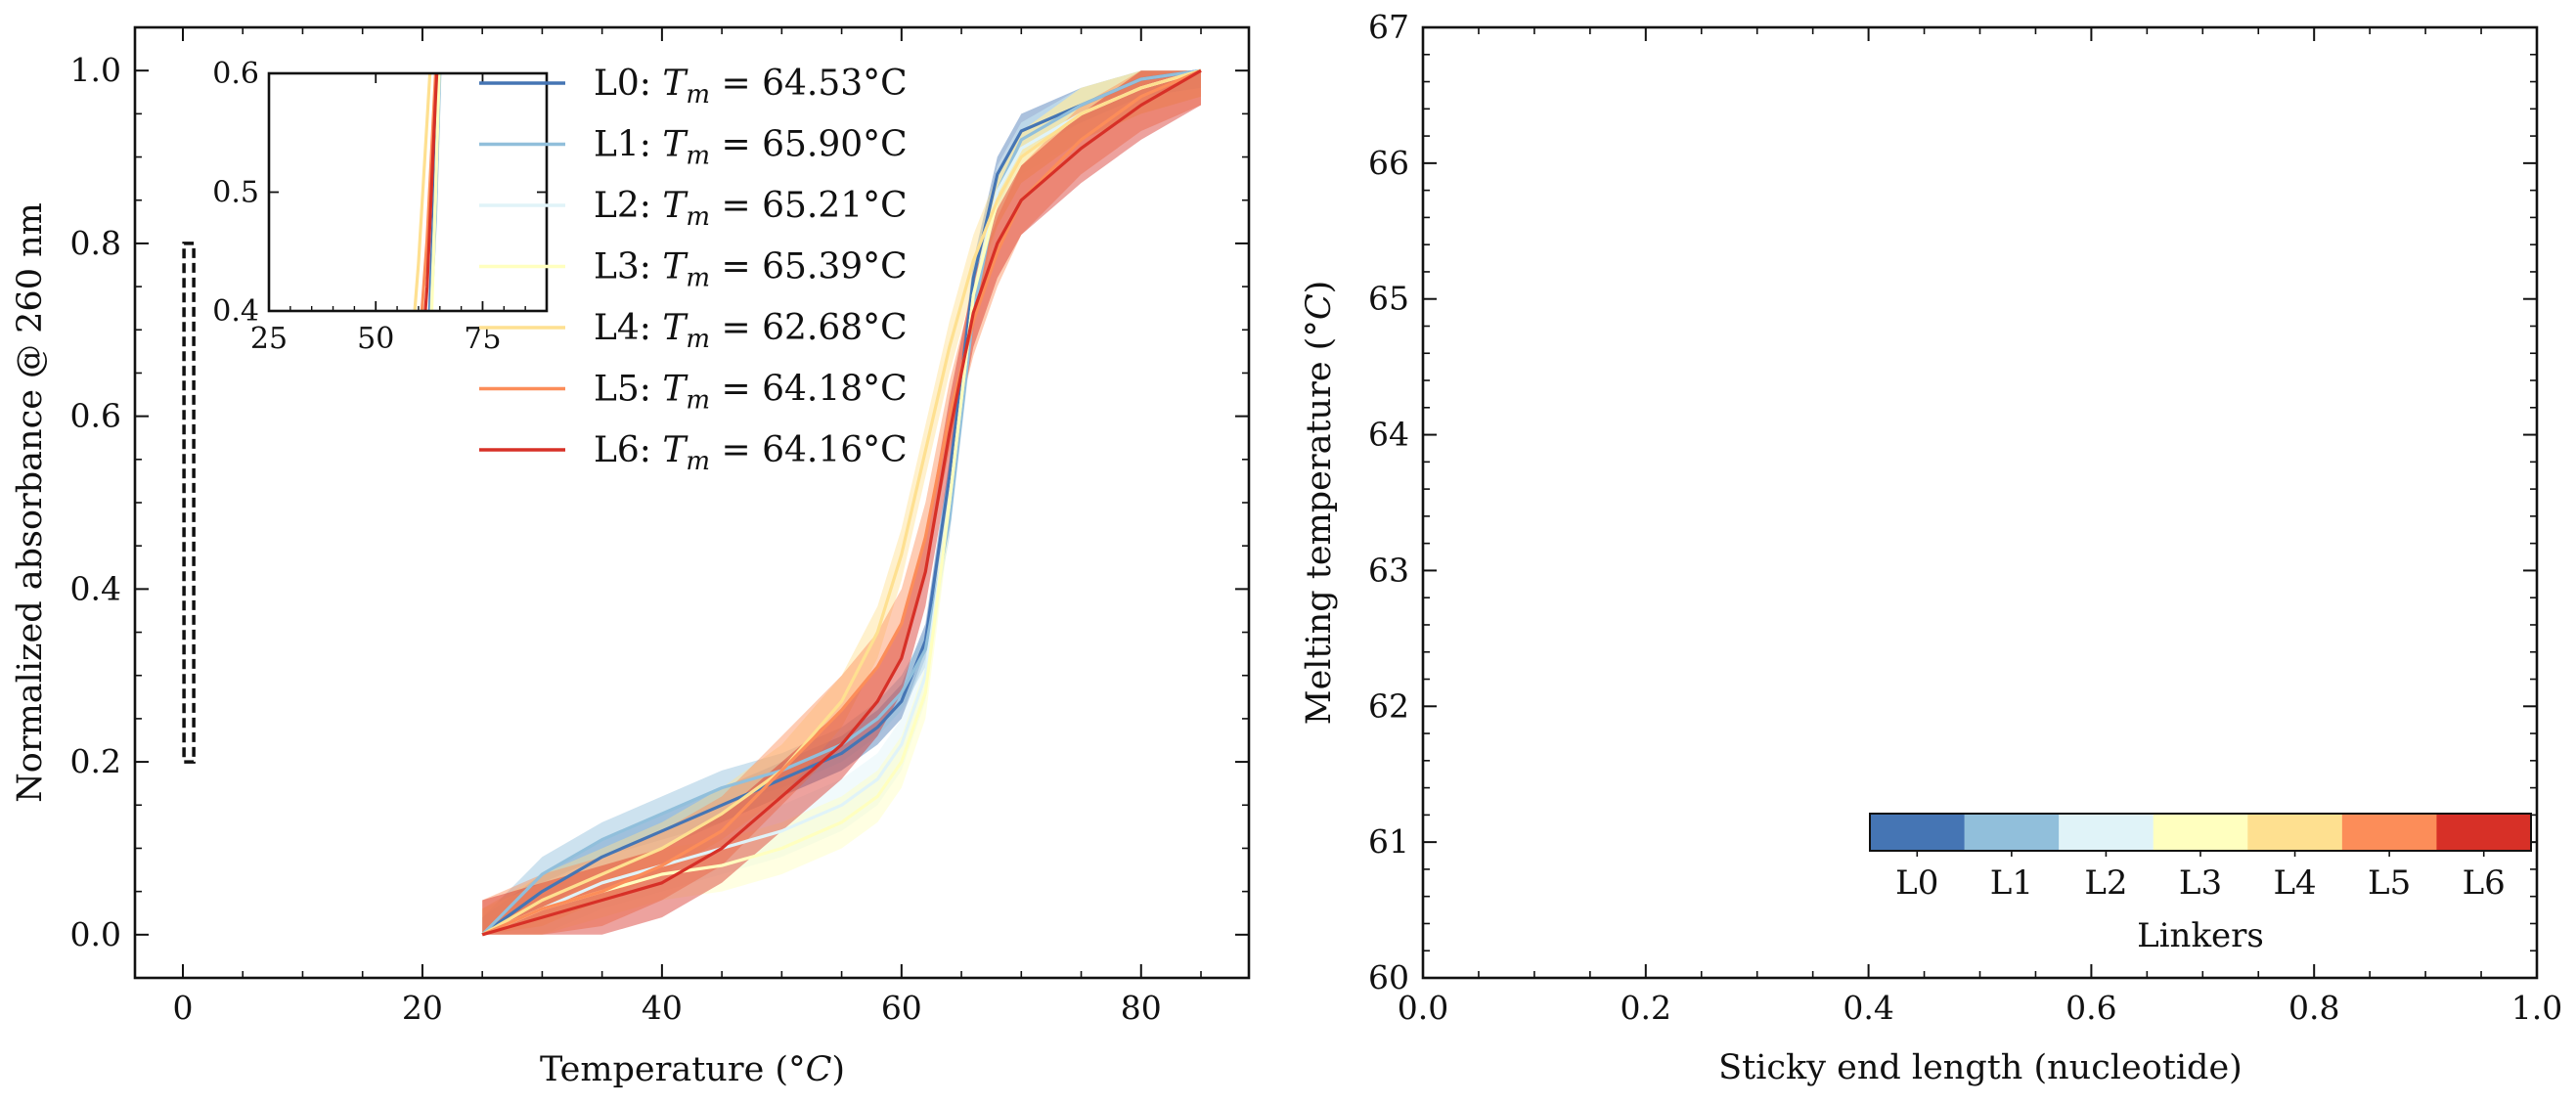 This screenshot has width=2576, height=1106. What do you see at coordinates (2012, 883) in the screenshot?
I see `colorbar-tick-label: L1` at bounding box center [2012, 883].